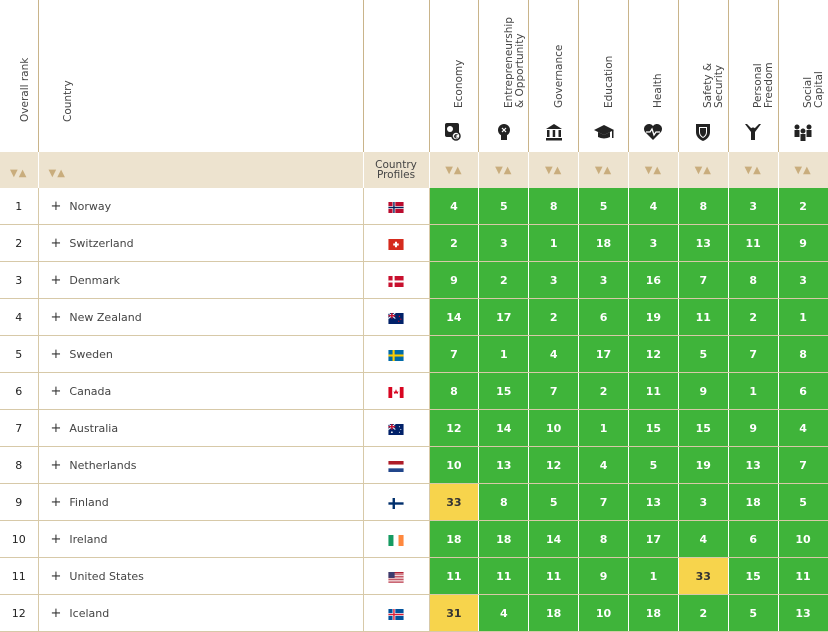 Image resolution: width=828 pixels, height=632 pixels. What do you see at coordinates (201, 280) in the screenshot?
I see `country-cell: + Denmark` at bounding box center [201, 280].